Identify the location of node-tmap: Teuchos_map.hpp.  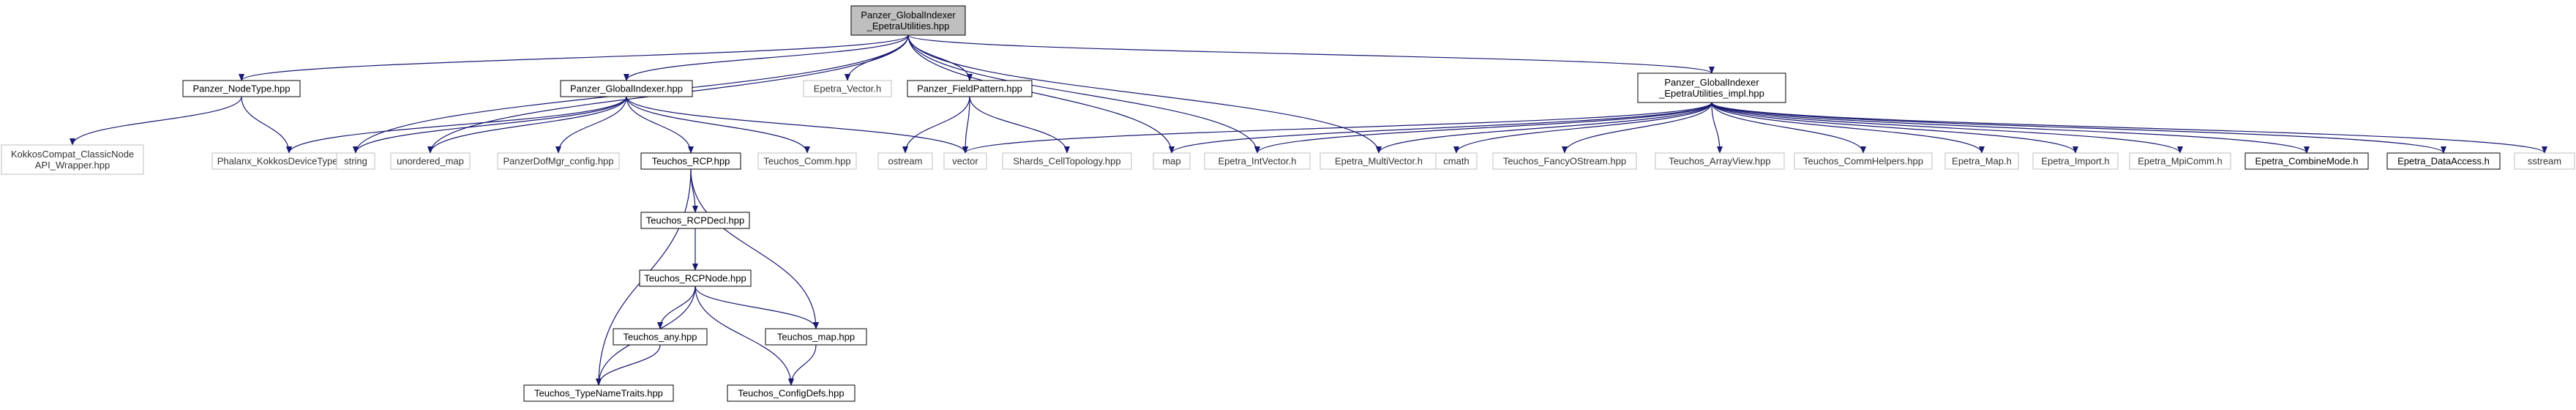
(816, 337).